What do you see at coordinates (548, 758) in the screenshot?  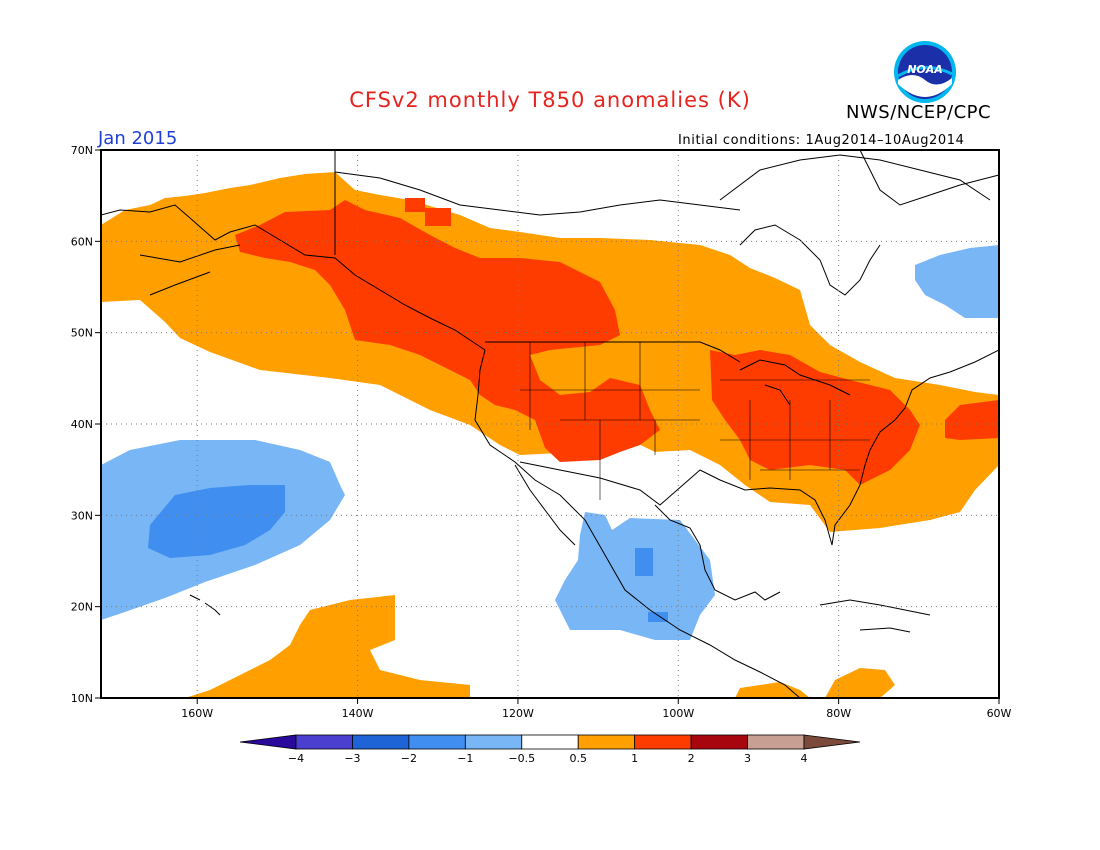 I see `colorbar-labels: −4 −3 −2 −1 −0.5 0.5 1 2 3 4` at bounding box center [548, 758].